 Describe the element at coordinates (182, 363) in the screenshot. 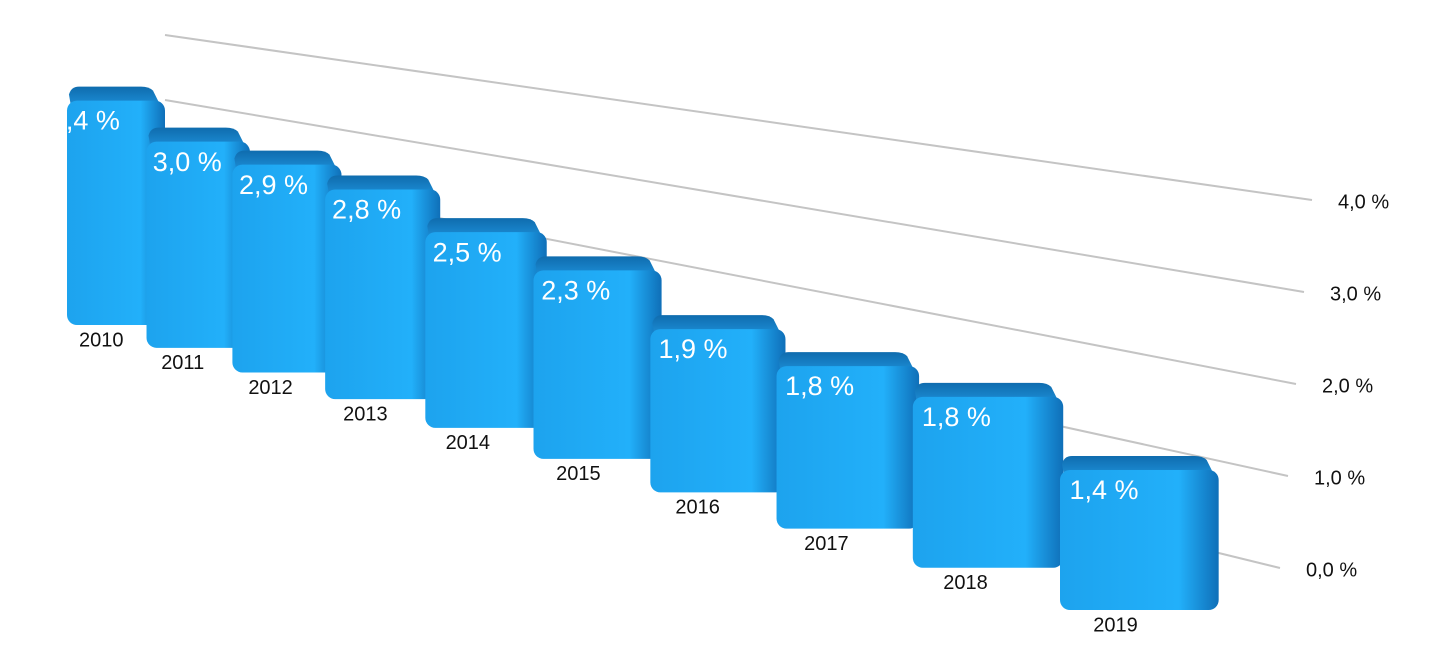

I see `x-tick-label: 2011` at that location.